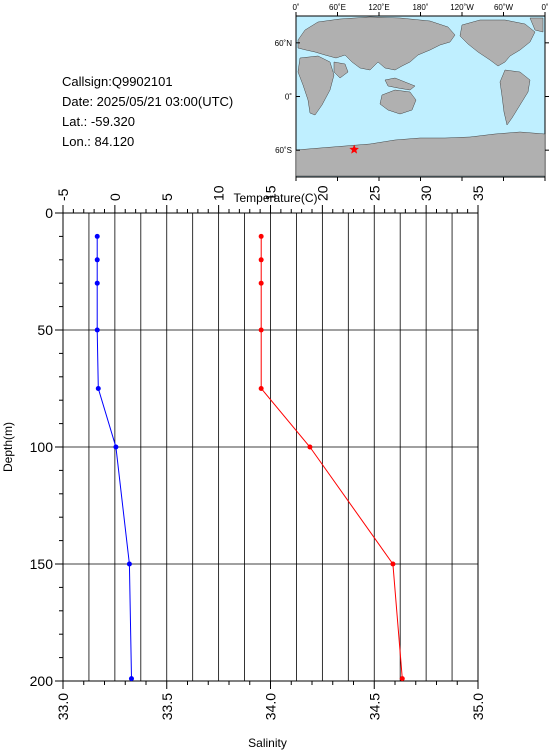 Image resolution: width=553 pixels, height=751 pixels. What do you see at coordinates (115, 197) in the screenshot?
I see `temperature-tick-label: 0` at bounding box center [115, 197].